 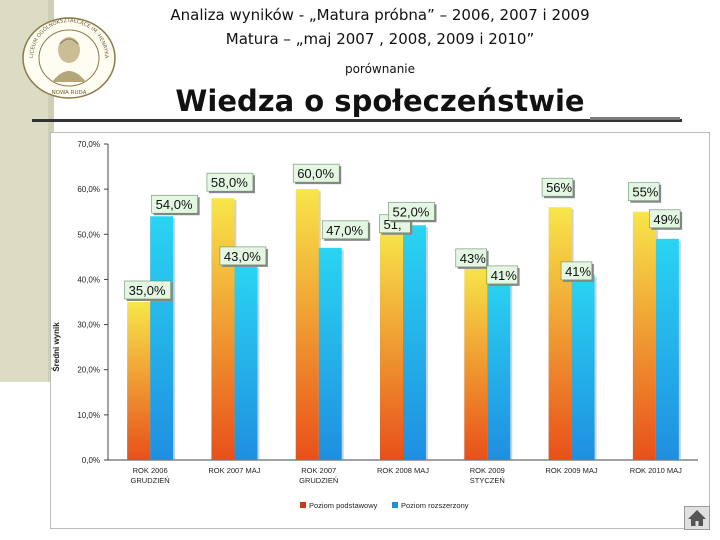 I want to click on data-label-basic: 56%, so click(x=559, y=187).